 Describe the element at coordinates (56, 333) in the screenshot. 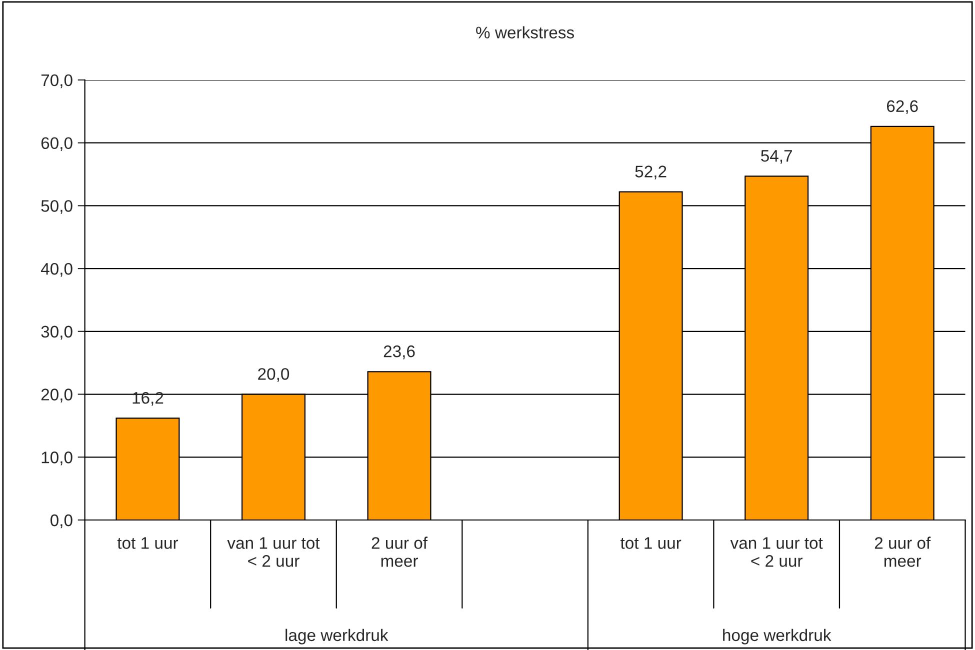

I see `y-tick-label: 30,0` at that location.